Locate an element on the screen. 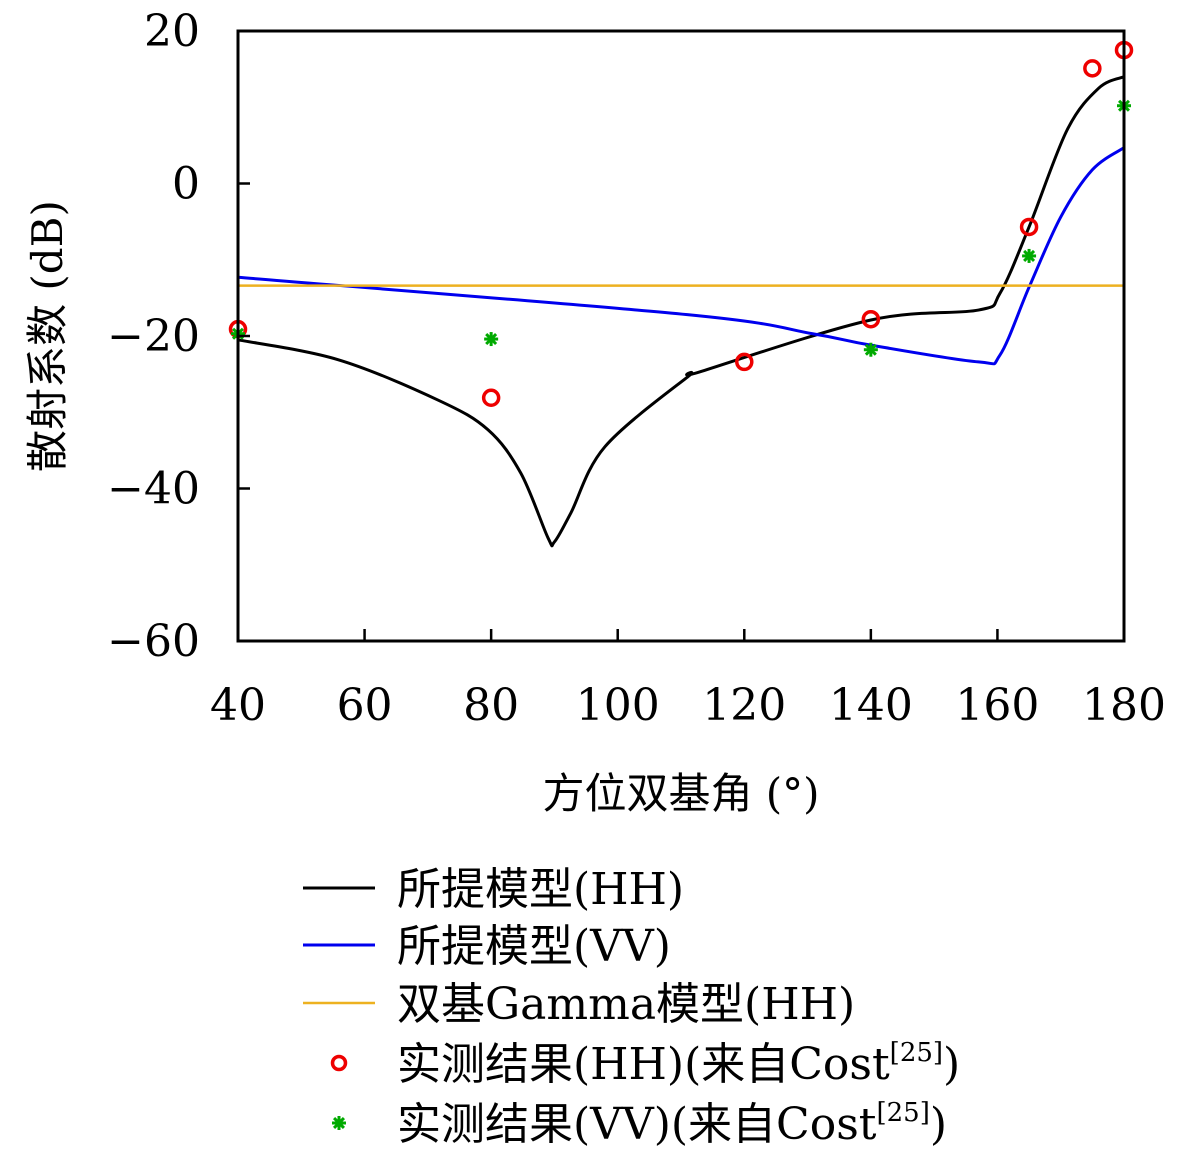 This screenshot has height=1157, width=1181. x-tick-label: 160 is located at coordinates (997, 705).